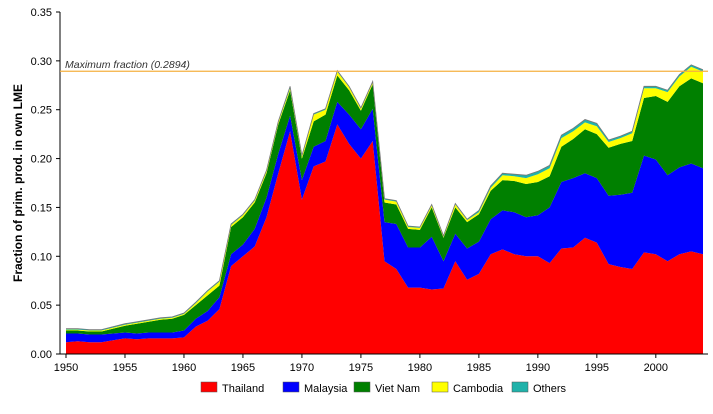  I want to click on x-tick-label: 2000, so click(656, 368).